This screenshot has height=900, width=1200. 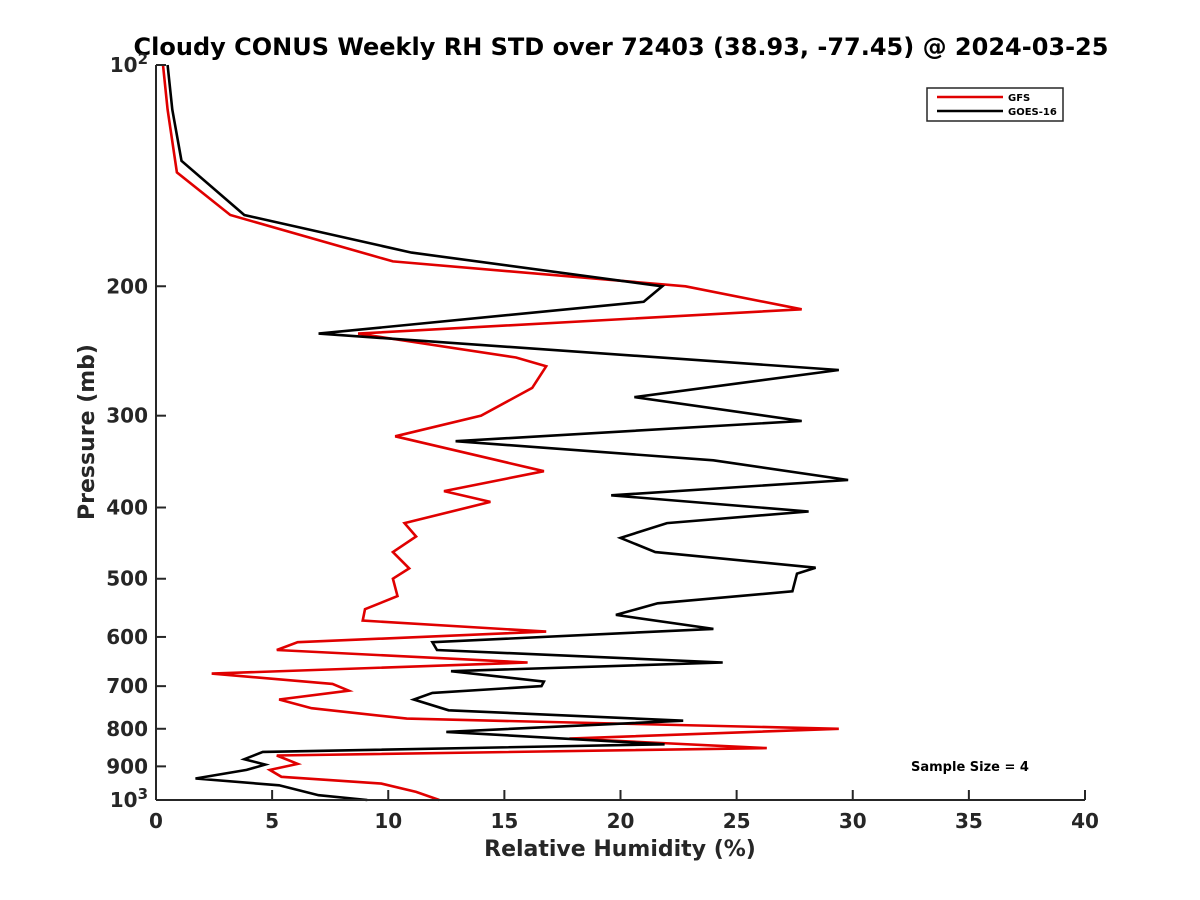 I want to click on y-axis-label: Pressure (mb), so click(x=87, y=432).